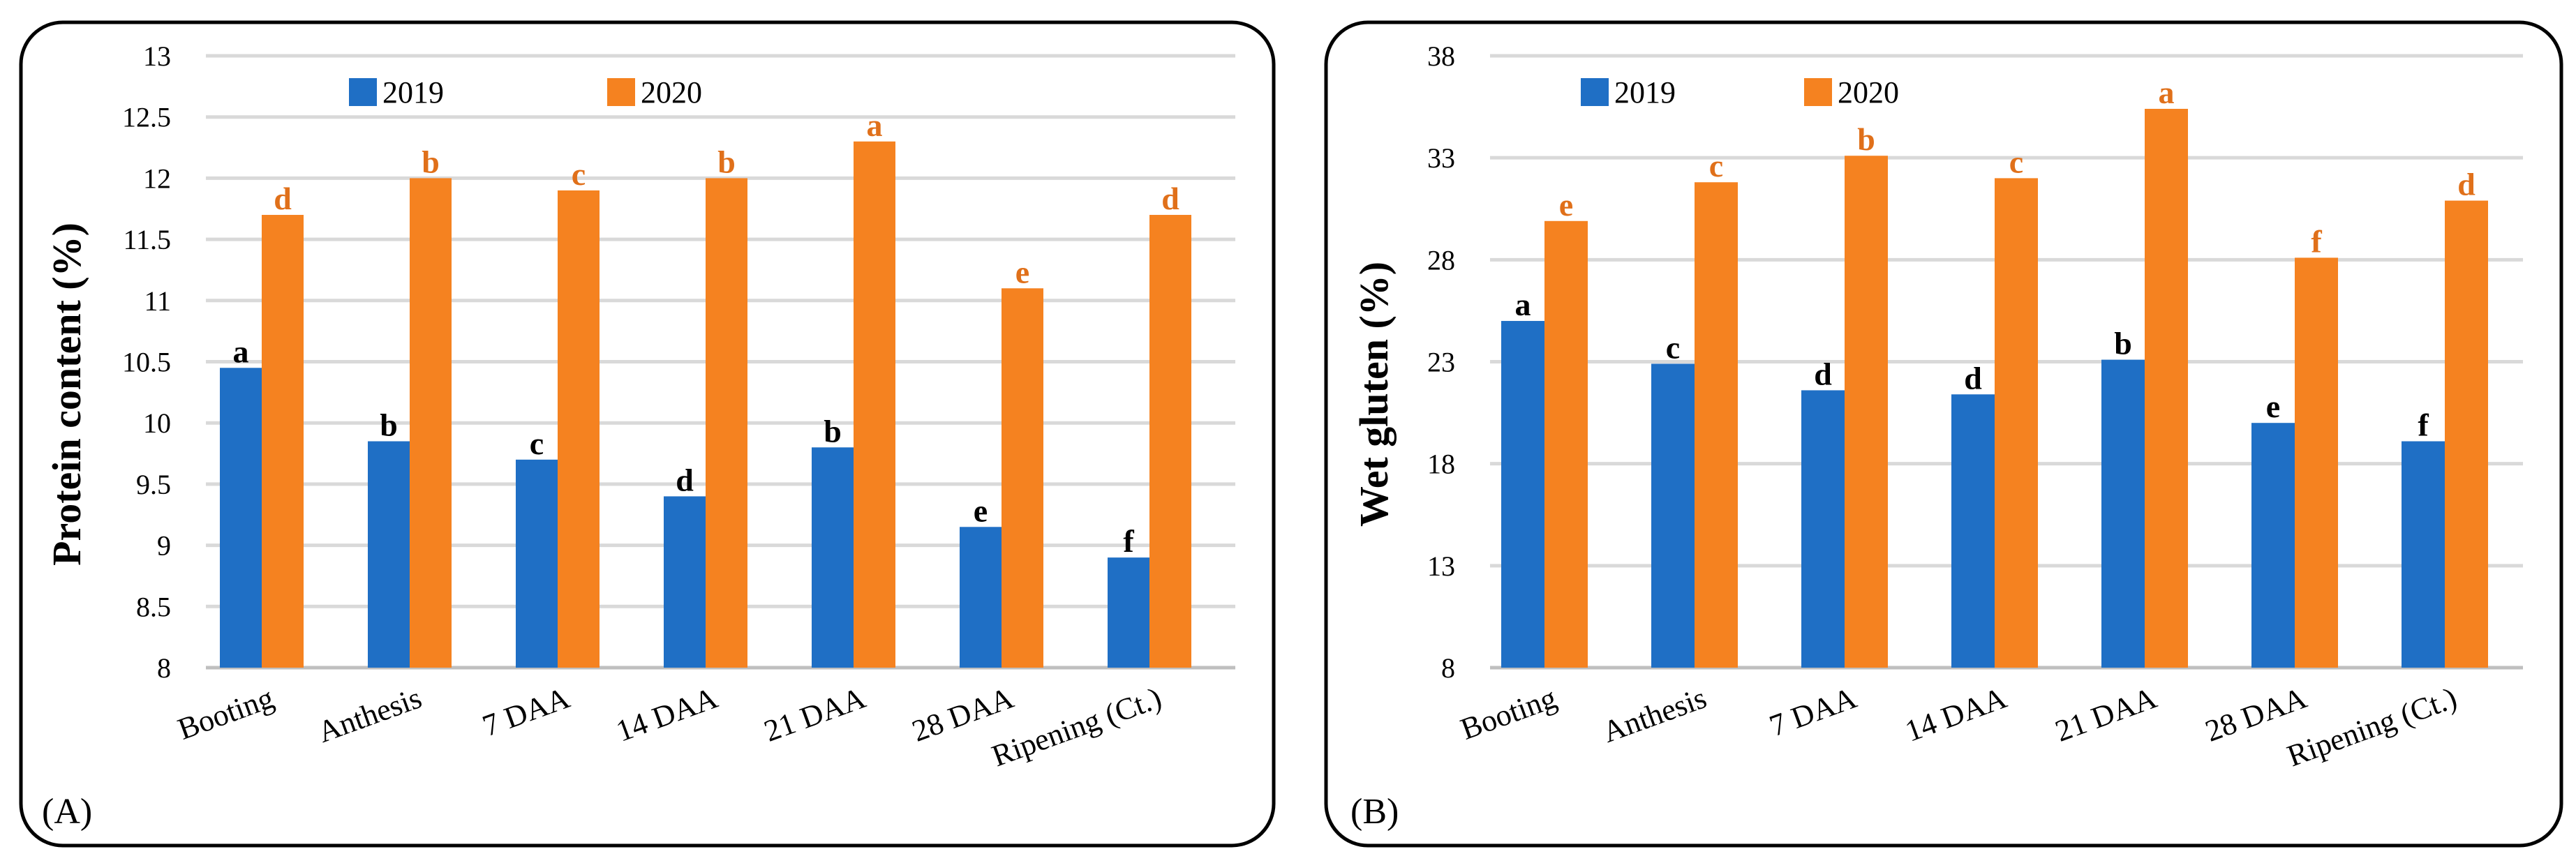 Image resolution: width=2576 pixels, height=863 pixels. What do you see at coordinates (164, 546) in the screenshot?
I see `y-tick-label: 9` at bounding box center [164, 546].